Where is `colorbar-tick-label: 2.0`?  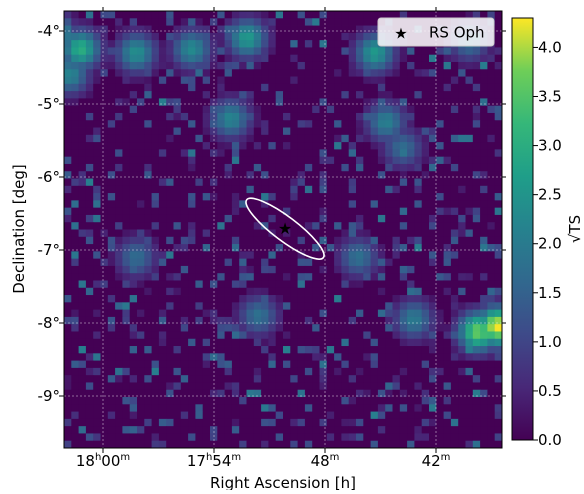 colorbar-tick-label: 2.0 is located at coordinates (550, 244).